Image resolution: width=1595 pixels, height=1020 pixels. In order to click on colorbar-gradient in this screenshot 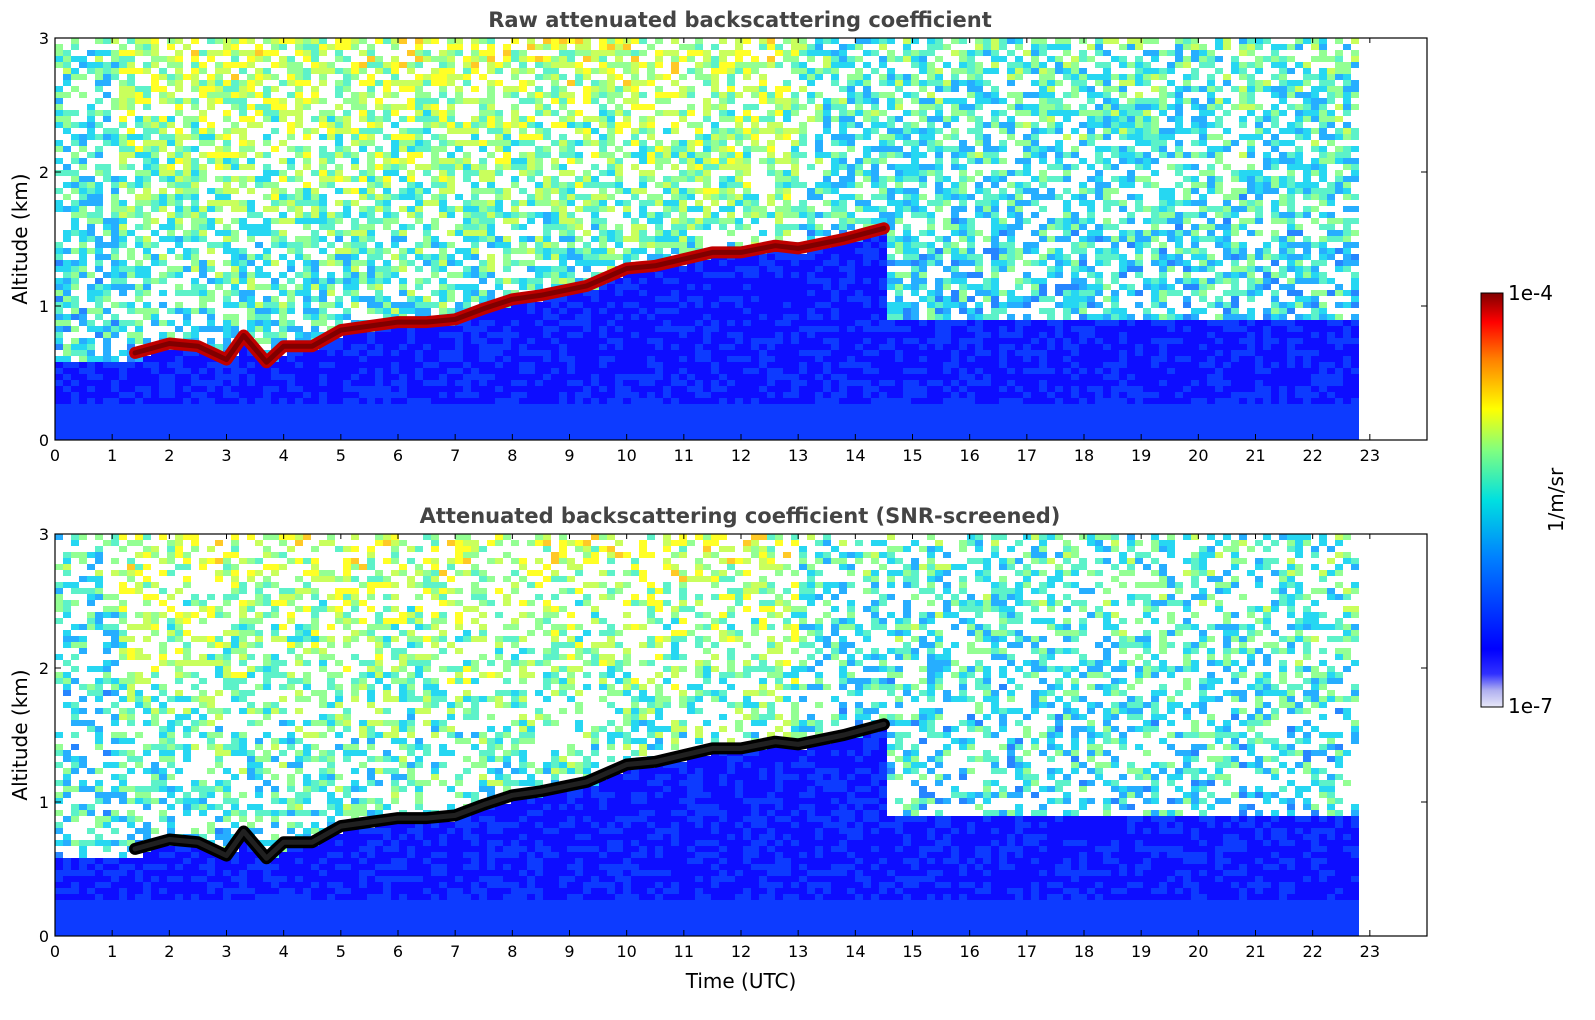, I will do `click(1492, 500)`.